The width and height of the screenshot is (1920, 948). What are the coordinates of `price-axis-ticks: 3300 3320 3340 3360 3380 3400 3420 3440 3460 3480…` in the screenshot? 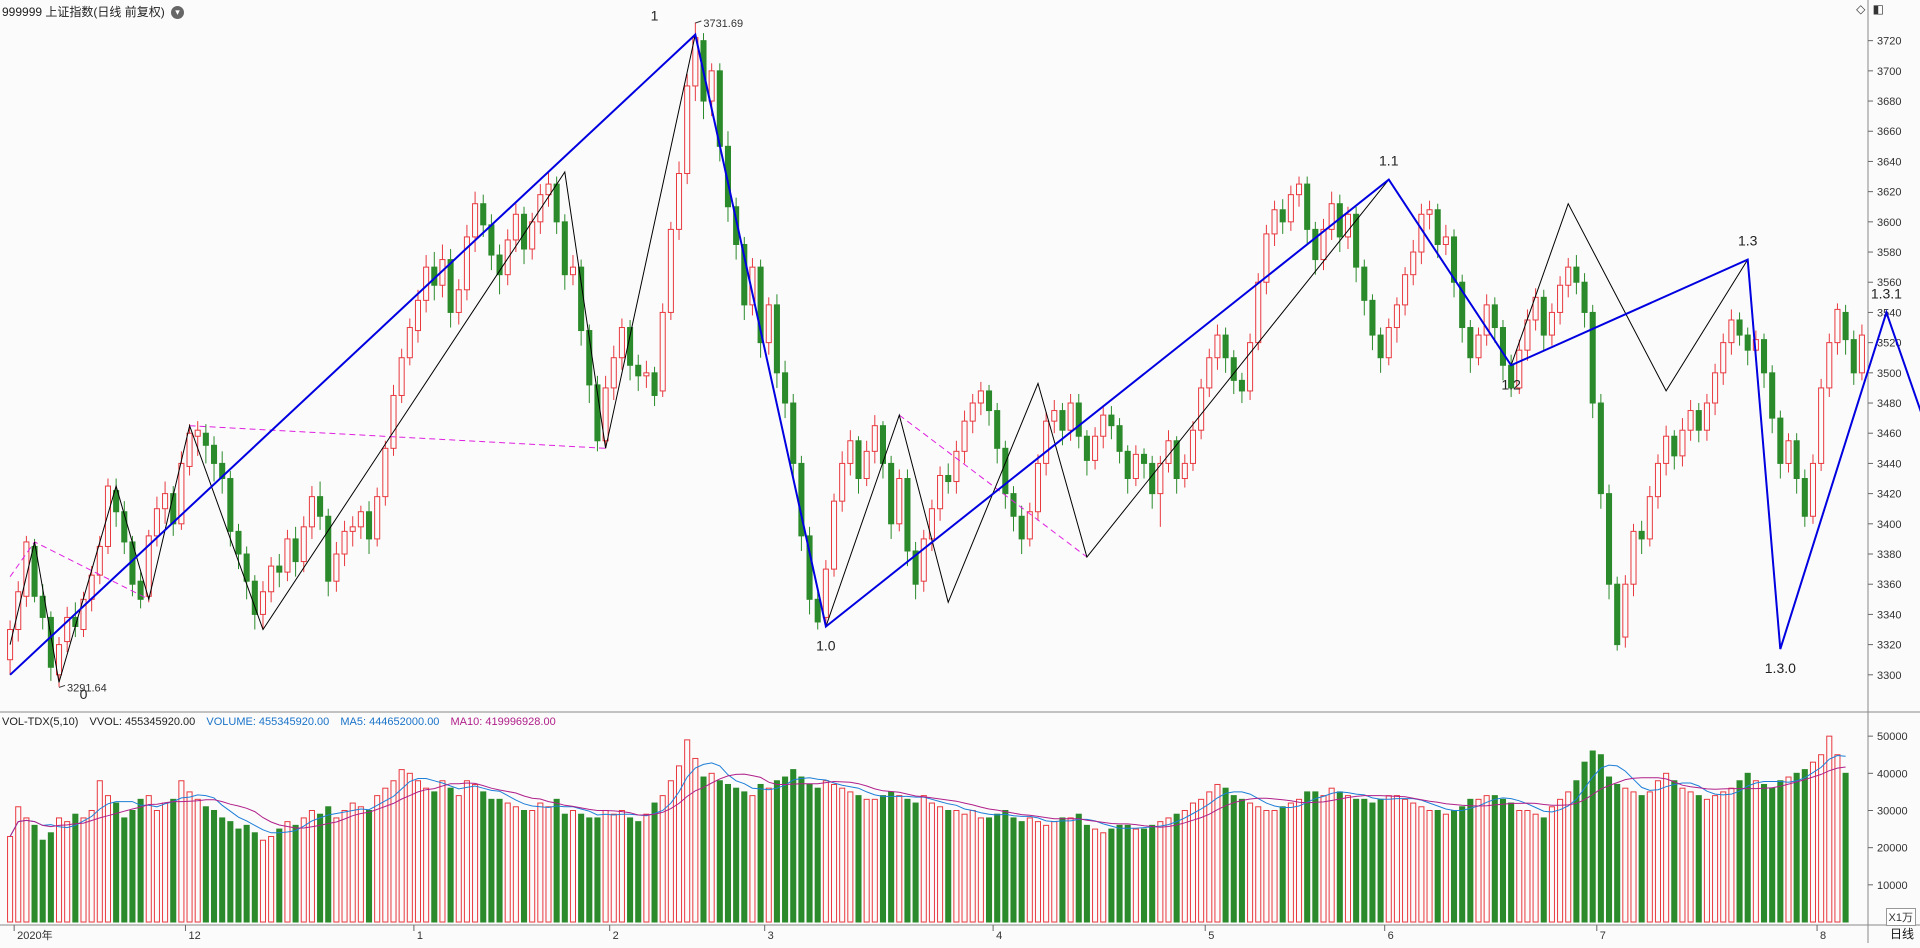 It's located at (1884, 359).